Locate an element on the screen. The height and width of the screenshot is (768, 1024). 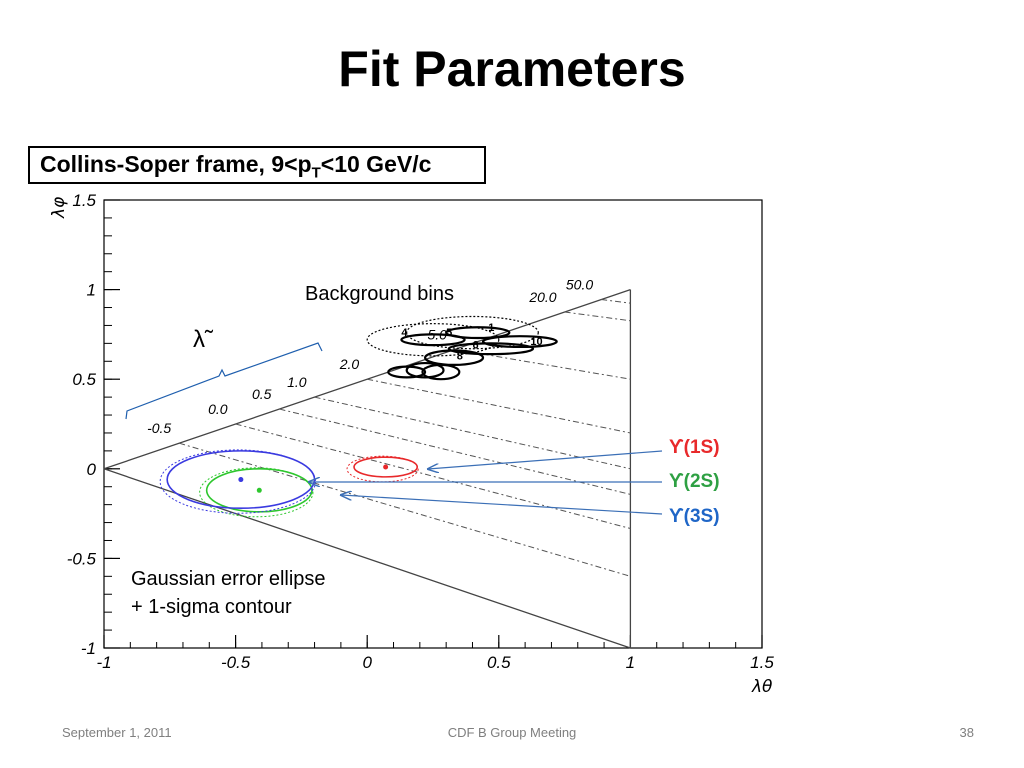
x-tick-label: -1 is located at coordinates (103, 662).